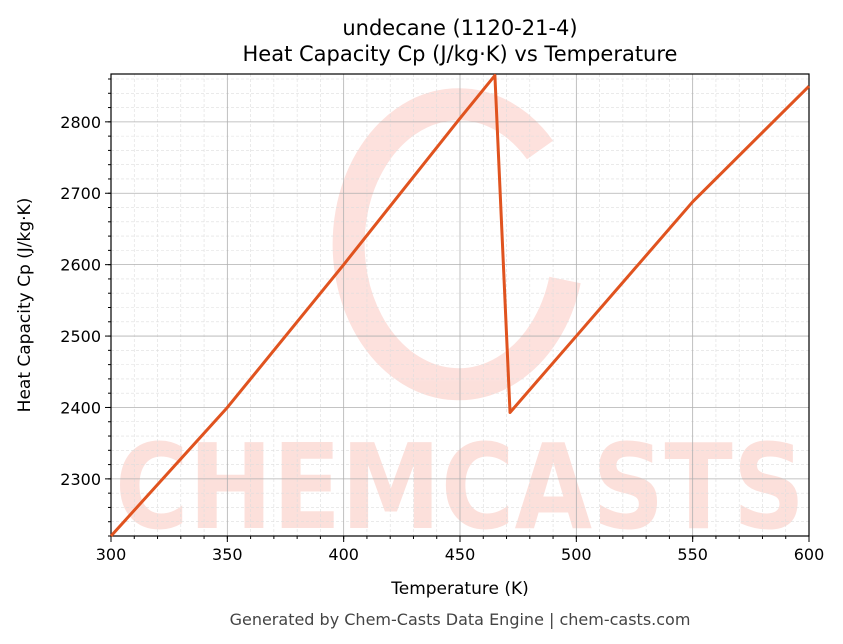 Image resolution: width=843 pixels, height=644 pixels. I want to click on x-axis-label: Temperature (K), so click(459, 589).